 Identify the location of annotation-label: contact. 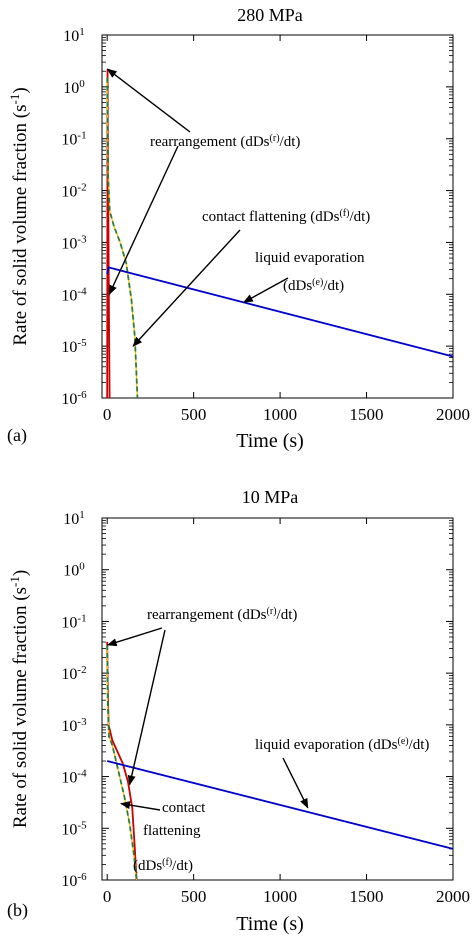
(184, 808).